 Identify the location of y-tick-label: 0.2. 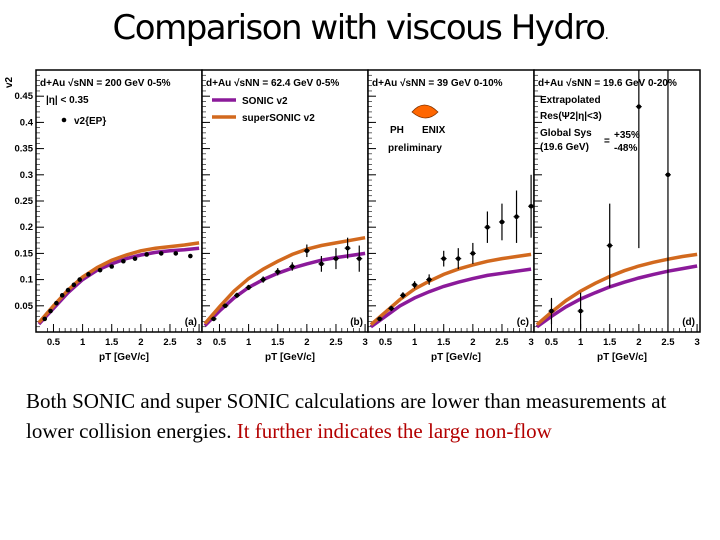
(26, 227).